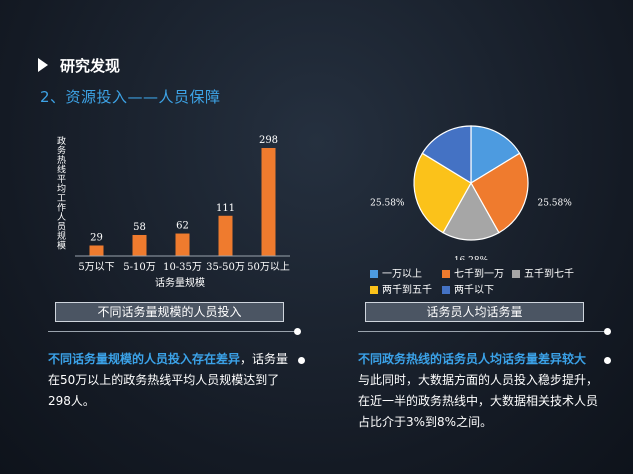  What do you see at coordinates (225, 208) in the screenshot?
I see `bar-value-label-3: 111` at bounding box center [225, 208].